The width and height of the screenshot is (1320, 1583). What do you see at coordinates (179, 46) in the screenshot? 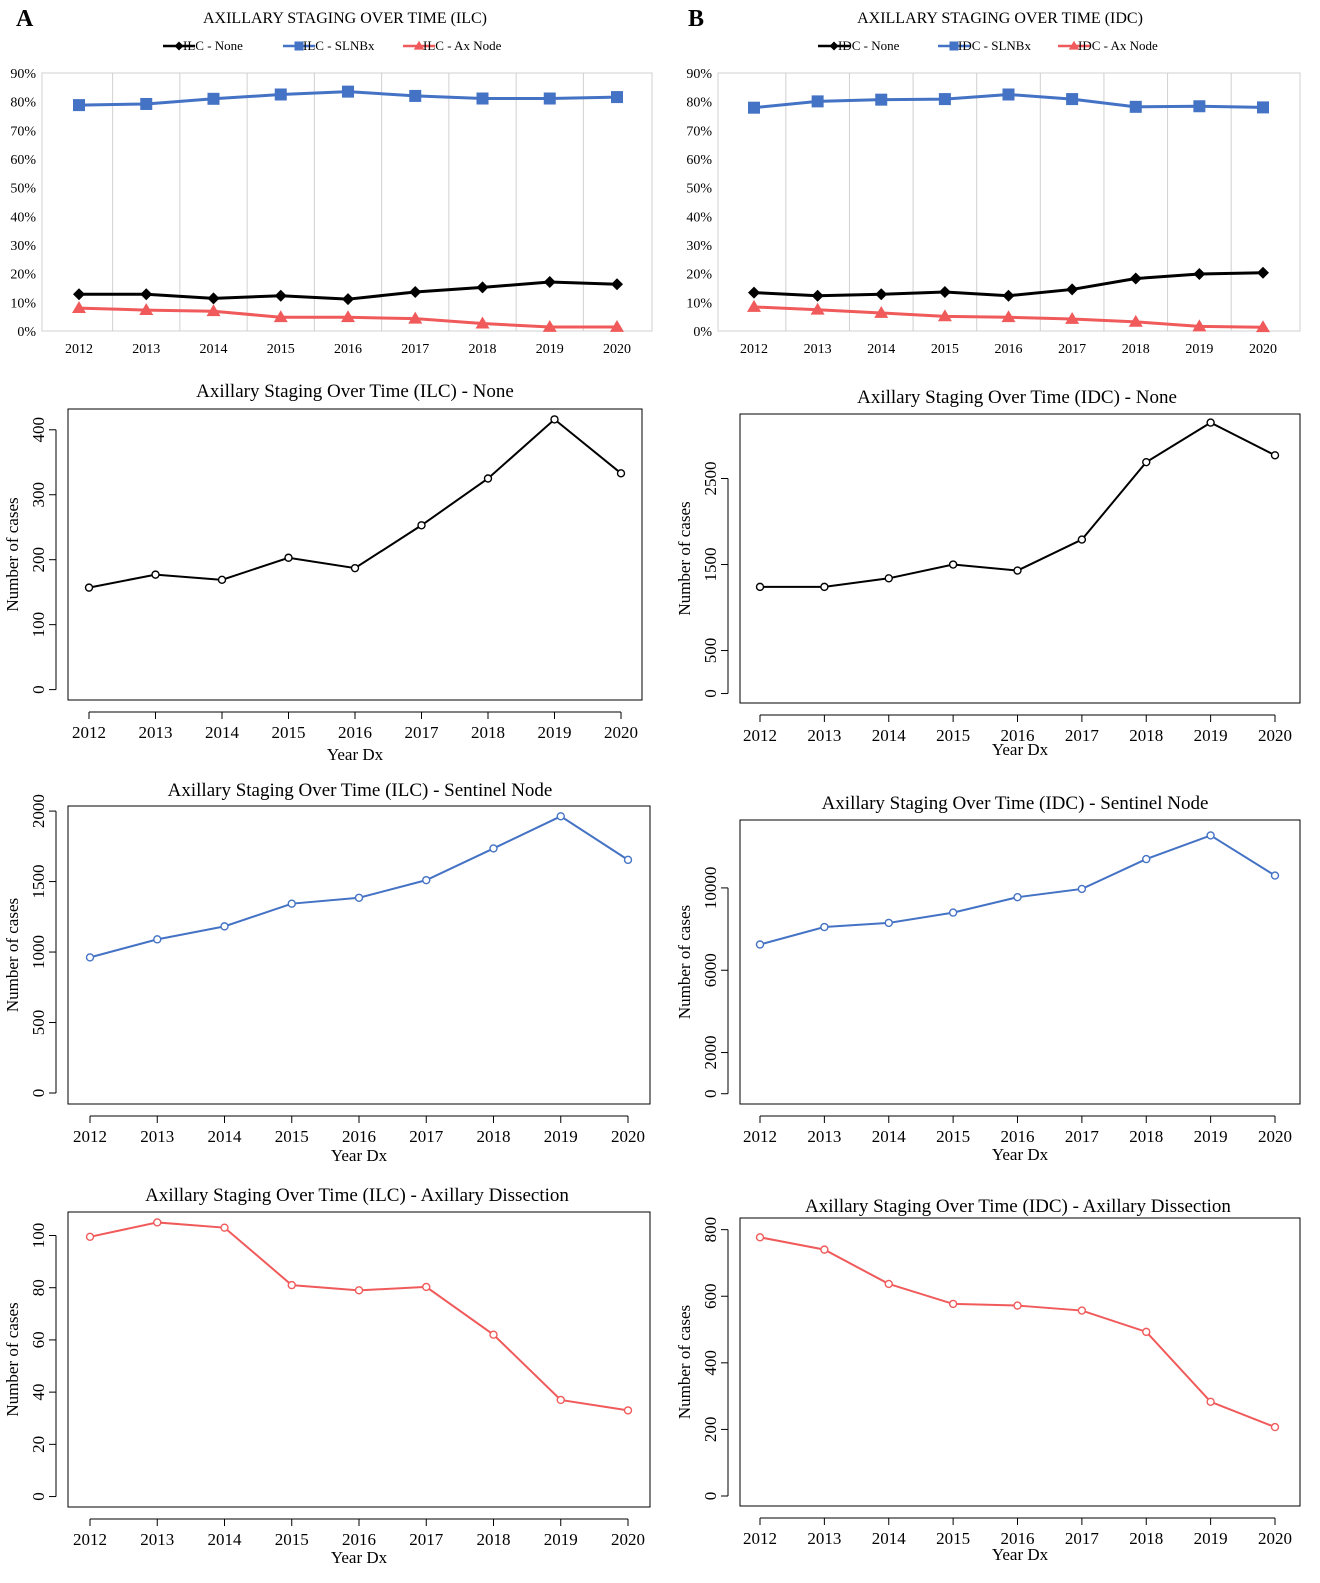
I see `legend-marker` at bounding box center [179, 46].